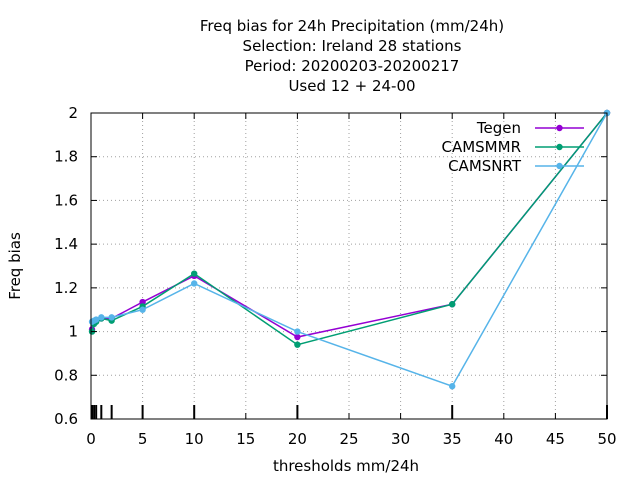 The image size is (640, 480). What do you see at coordinates (346, 466) in the screenshot?
I see `x-axis-label: thresholds mm/24h` at bounding box center [346, 466].